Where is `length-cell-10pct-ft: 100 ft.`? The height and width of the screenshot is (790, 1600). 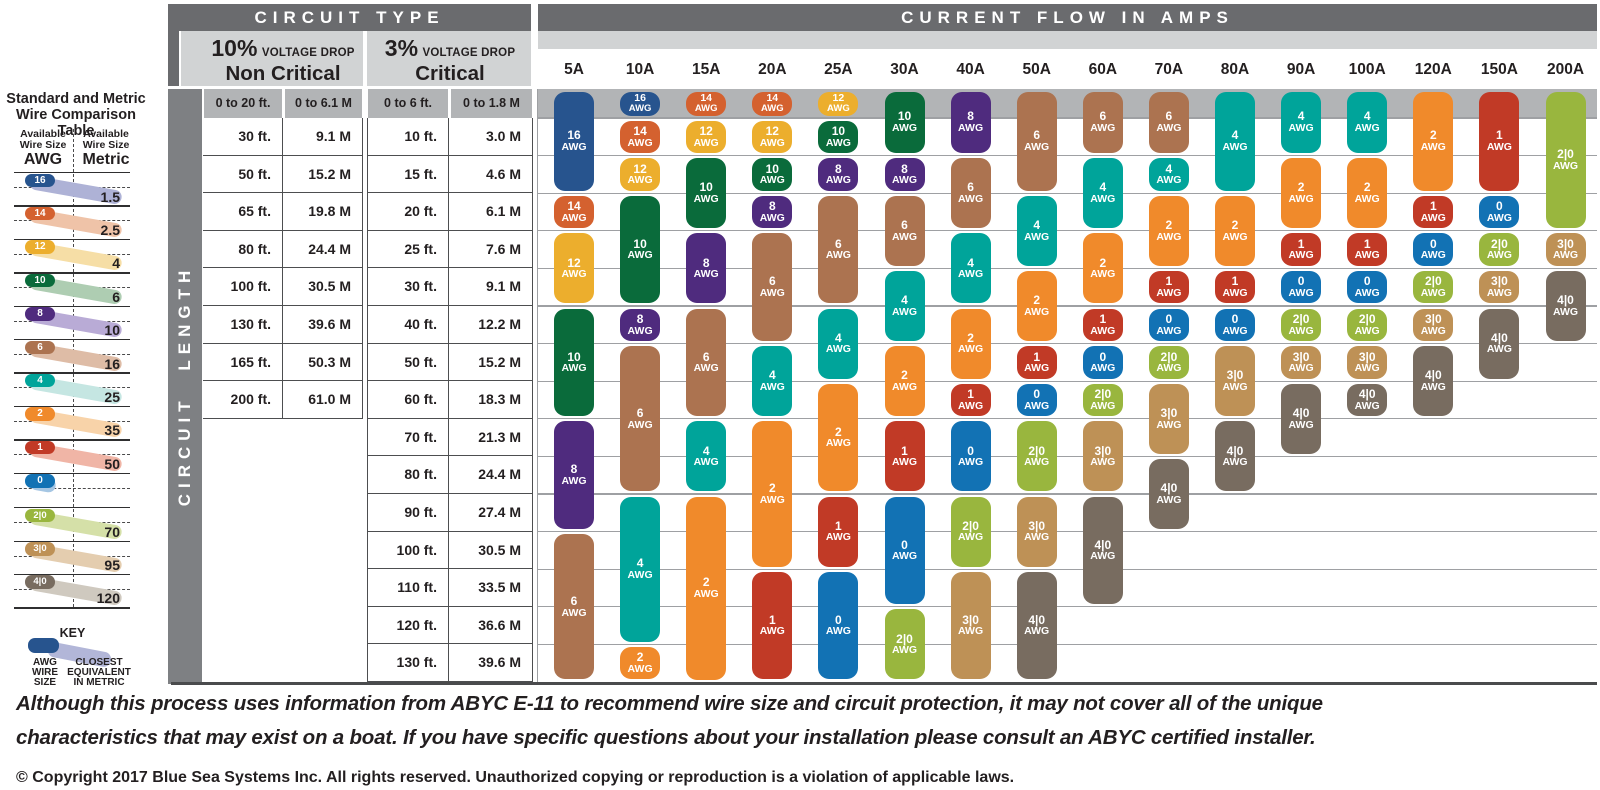
length-cell-10pct-ft: 100 ft. is located at coordinates (243, 287).